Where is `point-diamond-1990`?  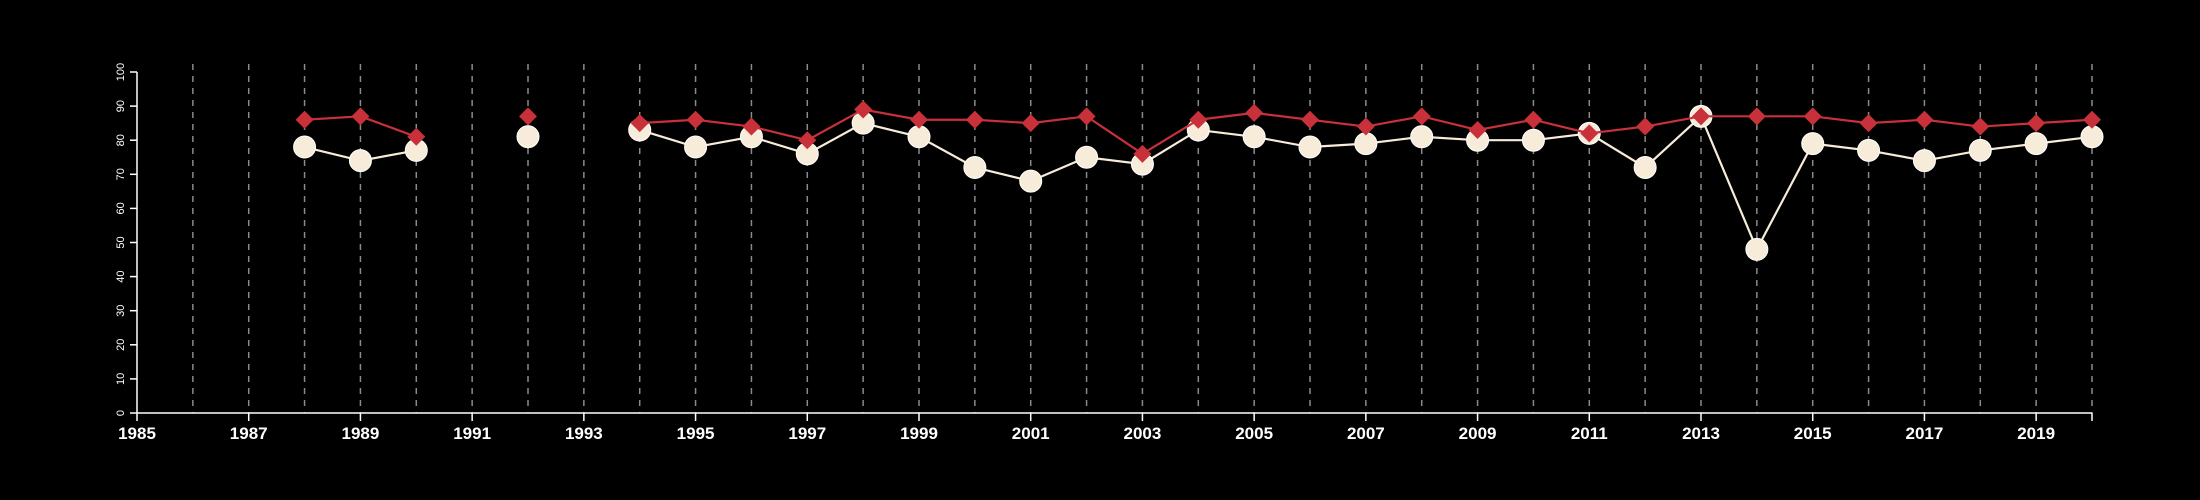 point-diamond-1990 is located at coordinates (416, 136).